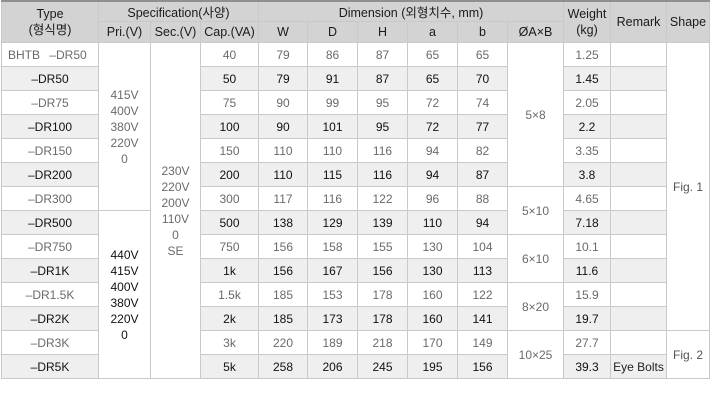 The height and width of the screenshot is (413, 710). Describe the element at coordinates (229, 318) in the screenshot. I see `cap-cell: 2k` at that location.